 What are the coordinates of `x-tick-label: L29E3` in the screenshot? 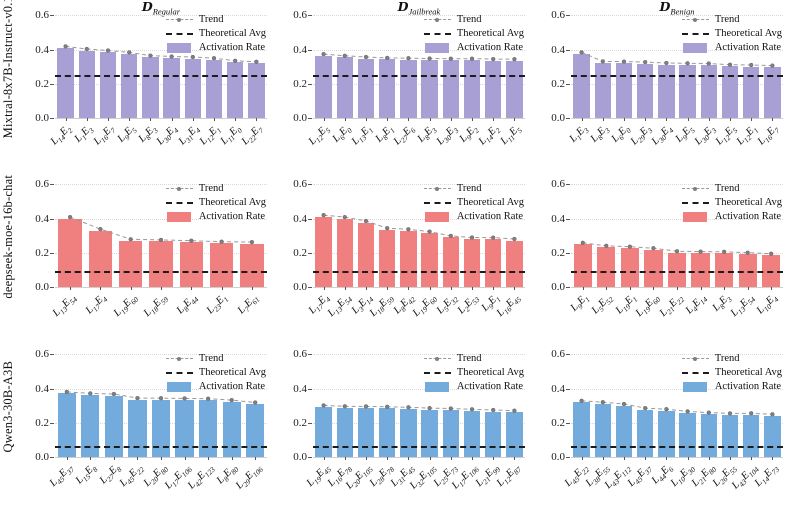 It's located at (641, 136).